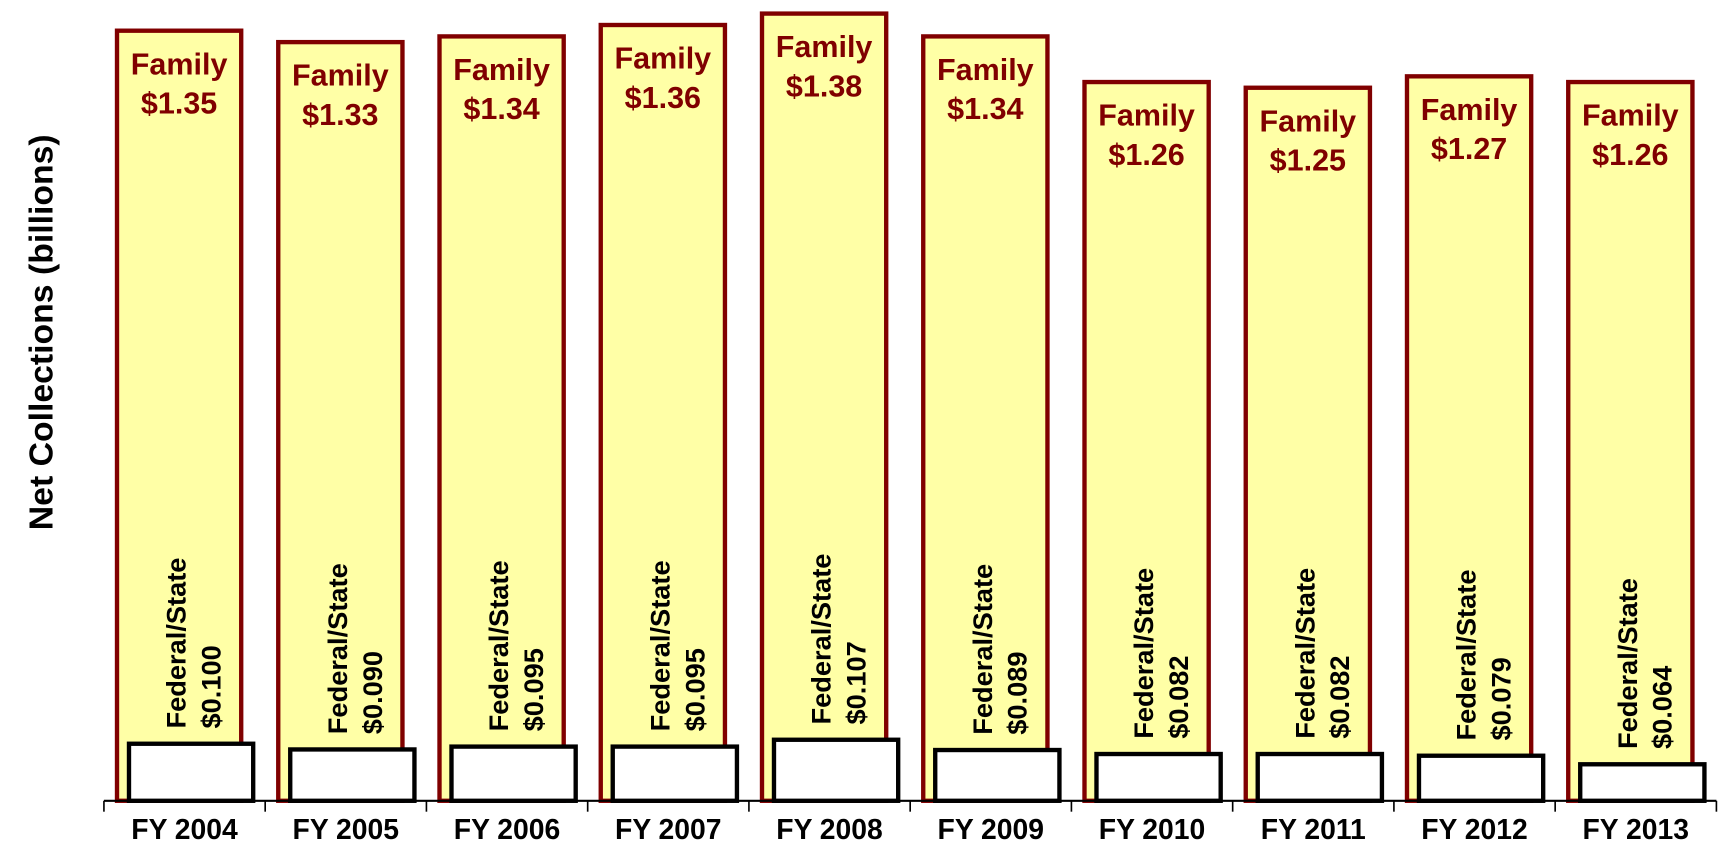 The image size is (1731, 852). What do you see at coordinates (1308, 161) in the screenshot?
I see `data-label: $1.25` at bounding box center [1308, 161].